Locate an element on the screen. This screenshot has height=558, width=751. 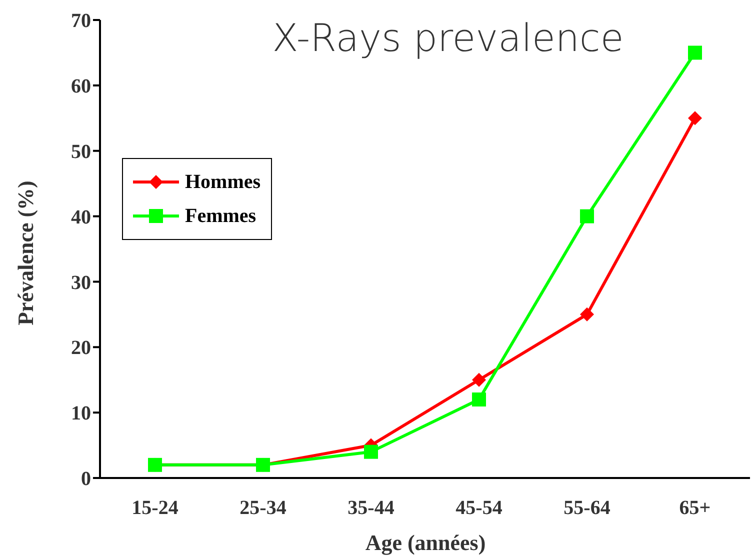
y-tick-label: 20 is located at coordinates (81, 348).